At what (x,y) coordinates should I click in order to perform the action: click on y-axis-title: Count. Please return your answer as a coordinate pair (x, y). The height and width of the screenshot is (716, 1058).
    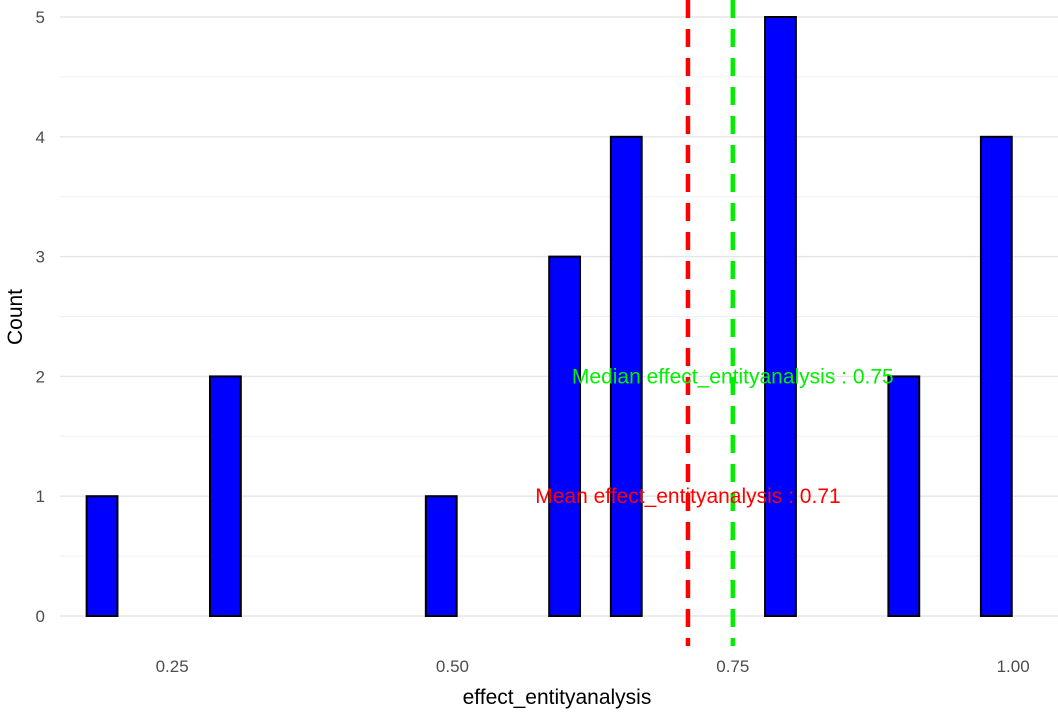
    Looking at the image, I should click on (15, 317).